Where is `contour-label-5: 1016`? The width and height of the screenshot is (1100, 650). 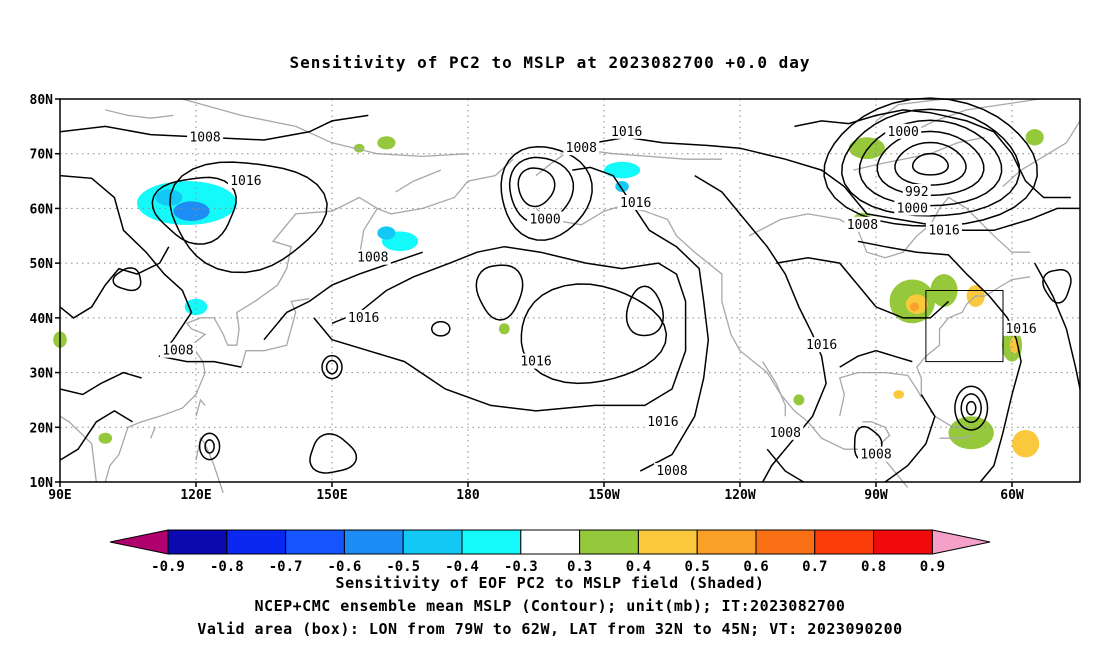 contour-label-5: 1016 is located at coordinates (626, 132).